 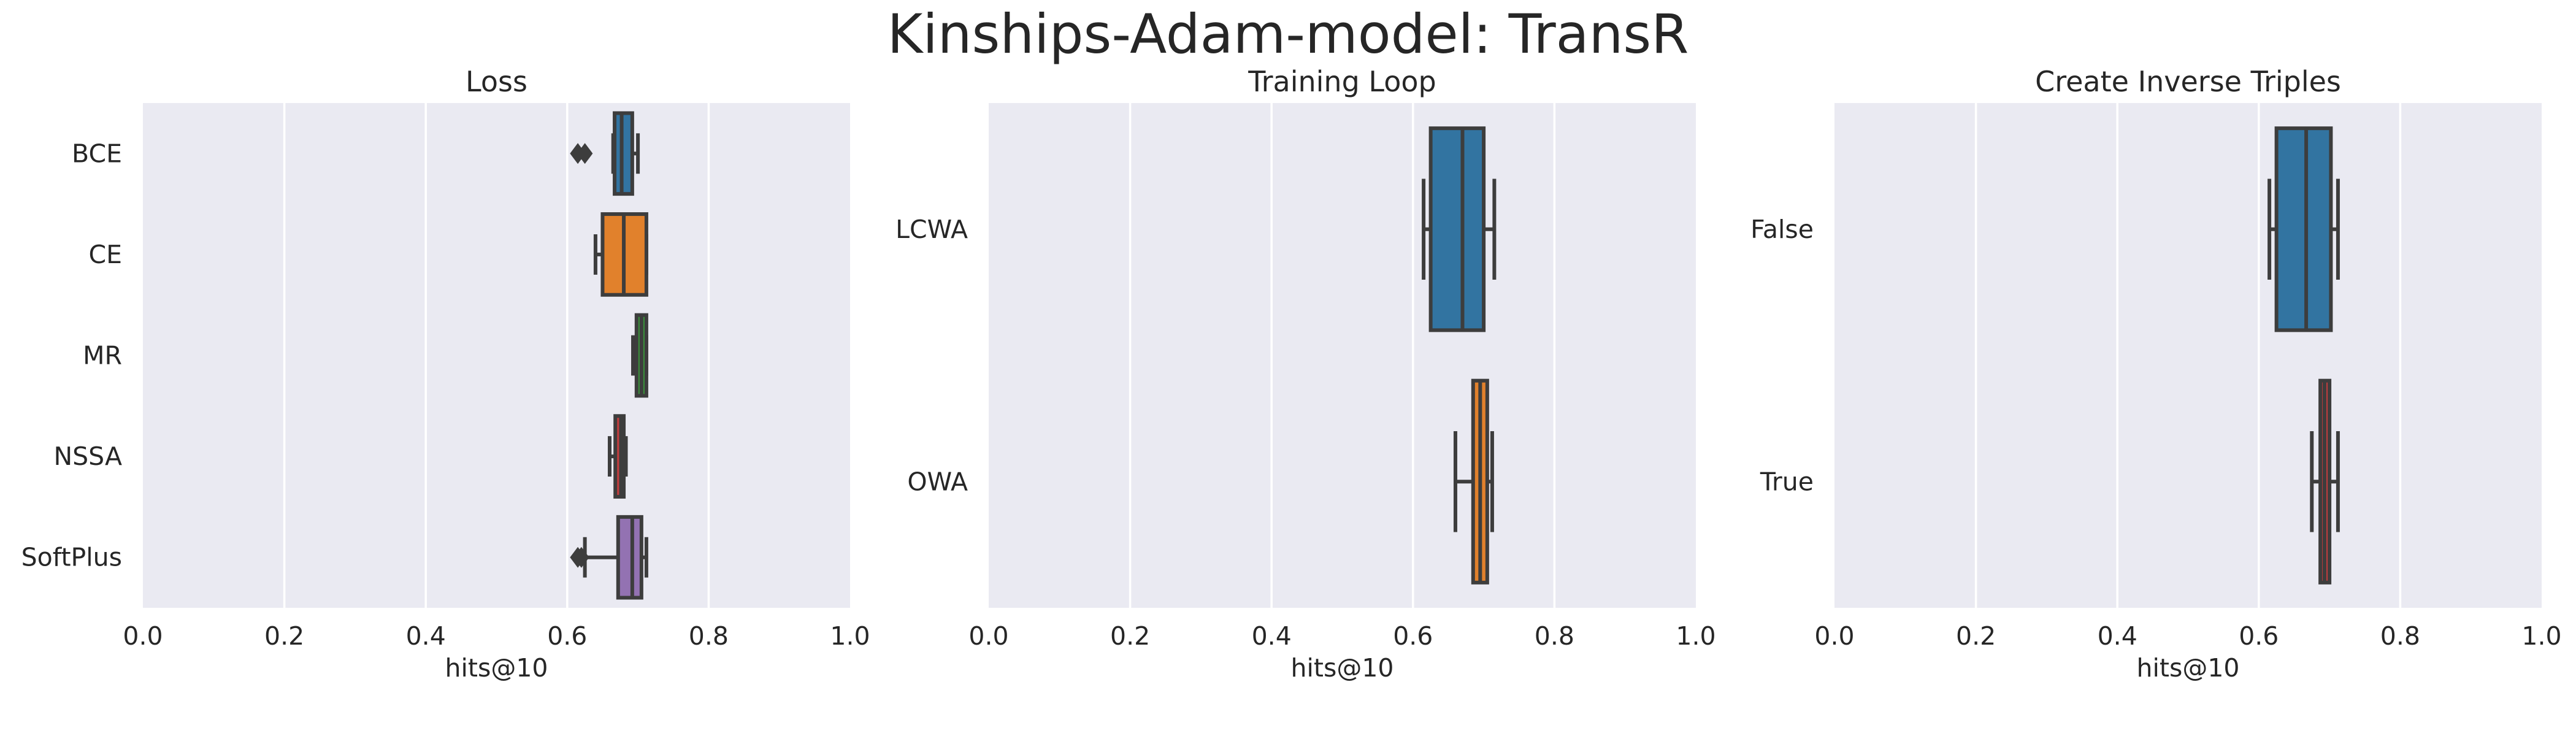 What do you see at coordinates (87, 456) in the screenshot?
I see `y-tick-label: NSSA` at bounding box center [87, 456].